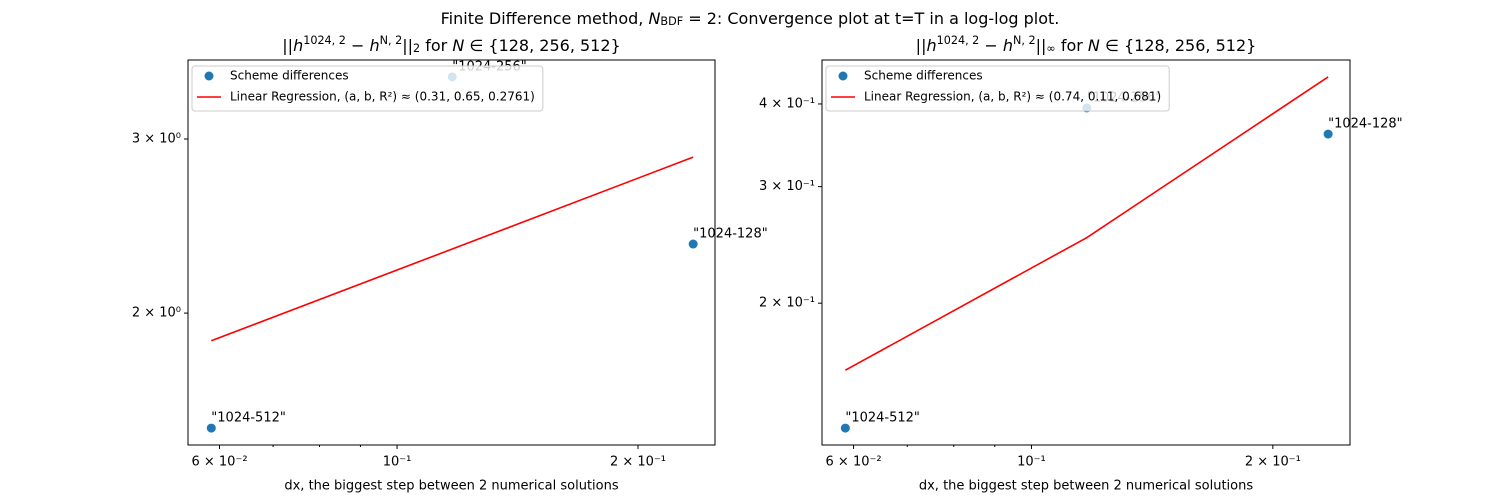  What do you see at coordinates (654, 18) in the screenshot?
I see `figure-title-part: N` at bounding box center [654, 18].